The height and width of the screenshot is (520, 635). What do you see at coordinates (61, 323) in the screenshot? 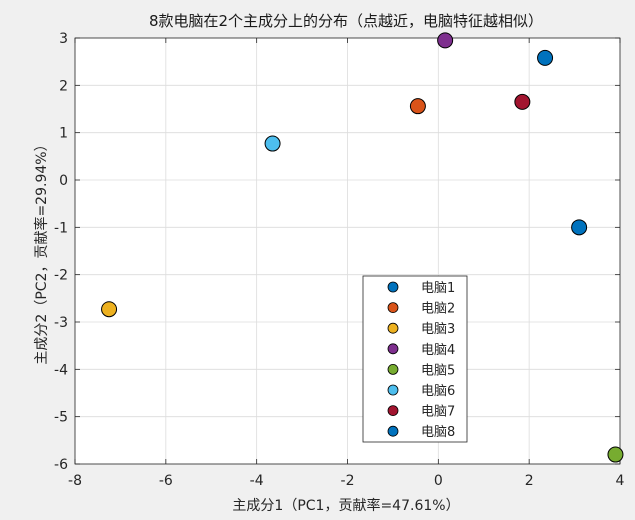
I see `y-tick-label: -3` at bounding box center [61, 323].